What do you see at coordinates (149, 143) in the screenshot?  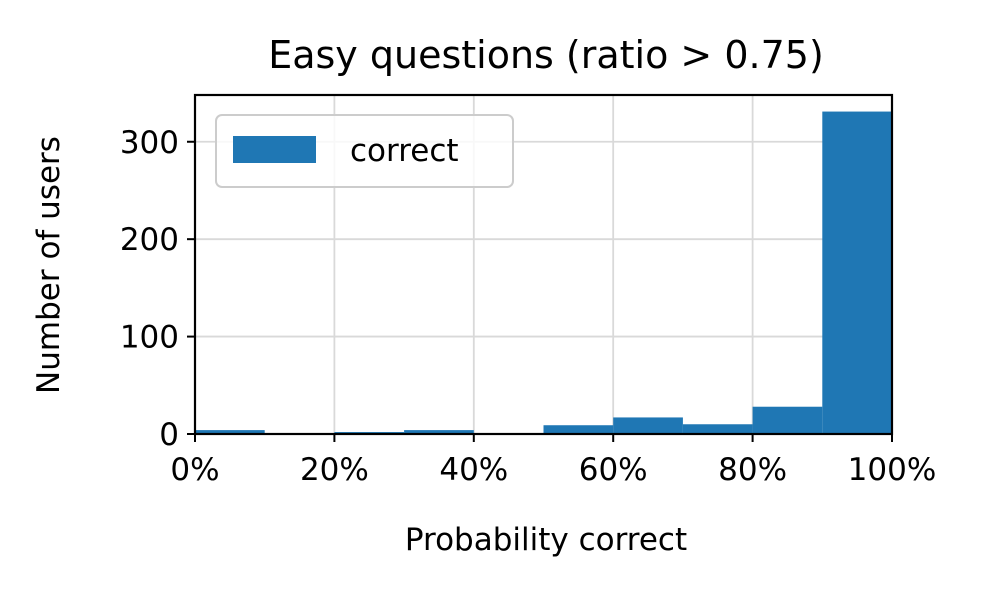 I see `y-tick-label-3: 300` at bounding box center [149, 143].